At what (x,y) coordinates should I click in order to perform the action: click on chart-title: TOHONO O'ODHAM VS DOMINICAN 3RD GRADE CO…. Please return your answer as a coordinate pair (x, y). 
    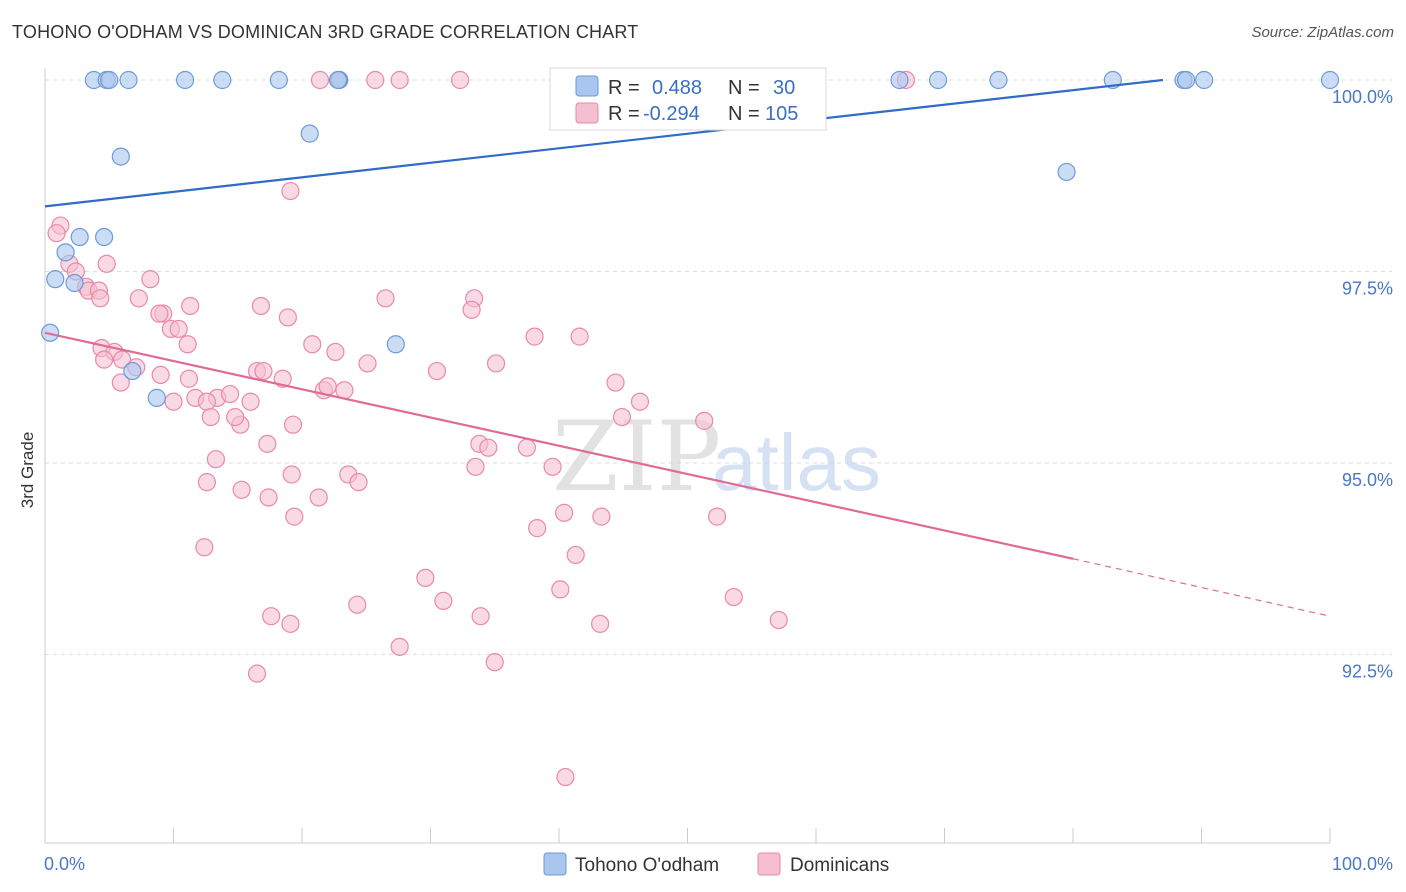
    Looking at the image, I should click on (325, 32).